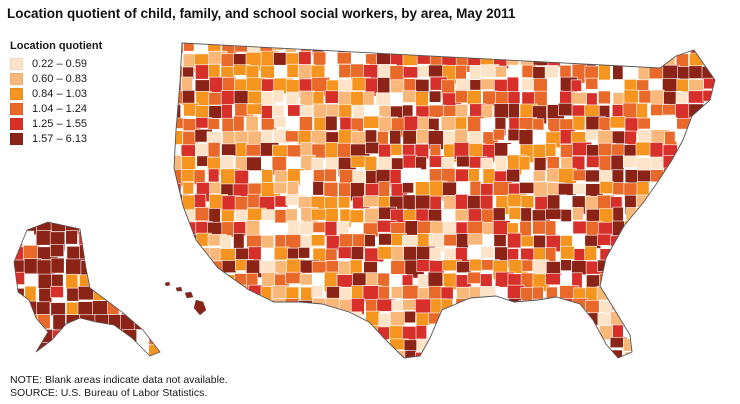 Image resolution: width=740 pixels, height=404 pixels. I want to click on legend-item: 0.84 – 1.03, so click(75, 93).